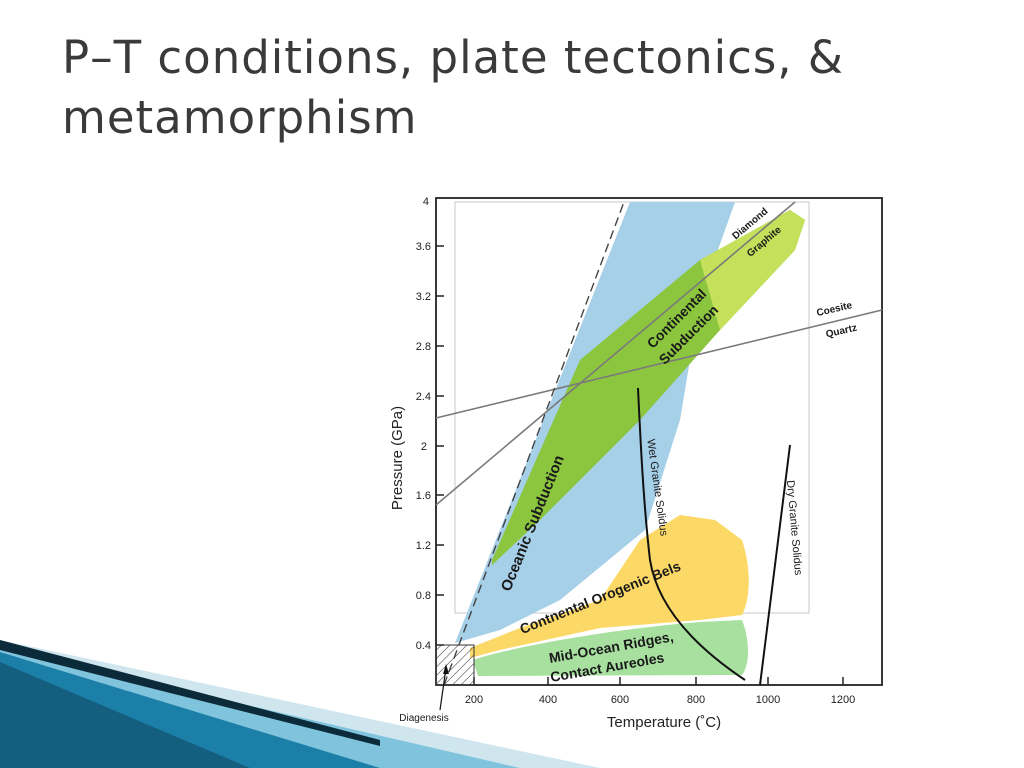 This screenshot has width=1024, height=768. I want to click on y-tick-label: 3.6, so click(423, 247).